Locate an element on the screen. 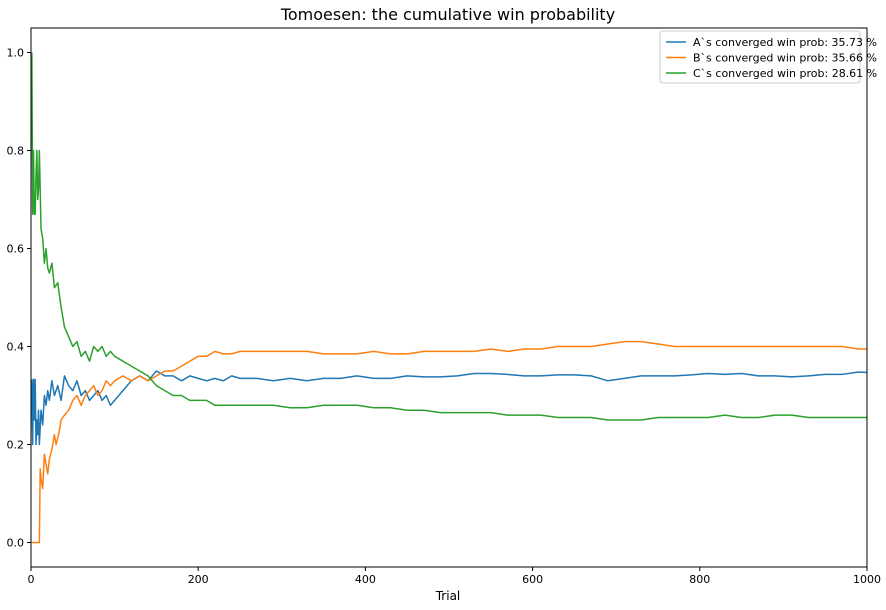 The width and height of the screenshot is (886, 610). y-tick-label: 1.0 is located at coordinates (16, 53).